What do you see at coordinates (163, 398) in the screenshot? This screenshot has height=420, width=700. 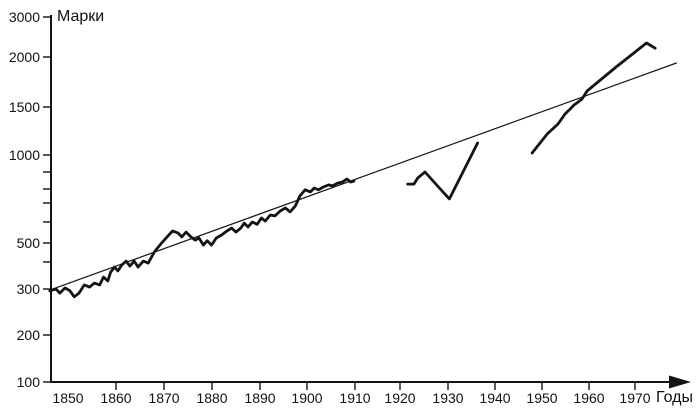 I see `x-tick-label: 1870` at bounding box center [163, 398].